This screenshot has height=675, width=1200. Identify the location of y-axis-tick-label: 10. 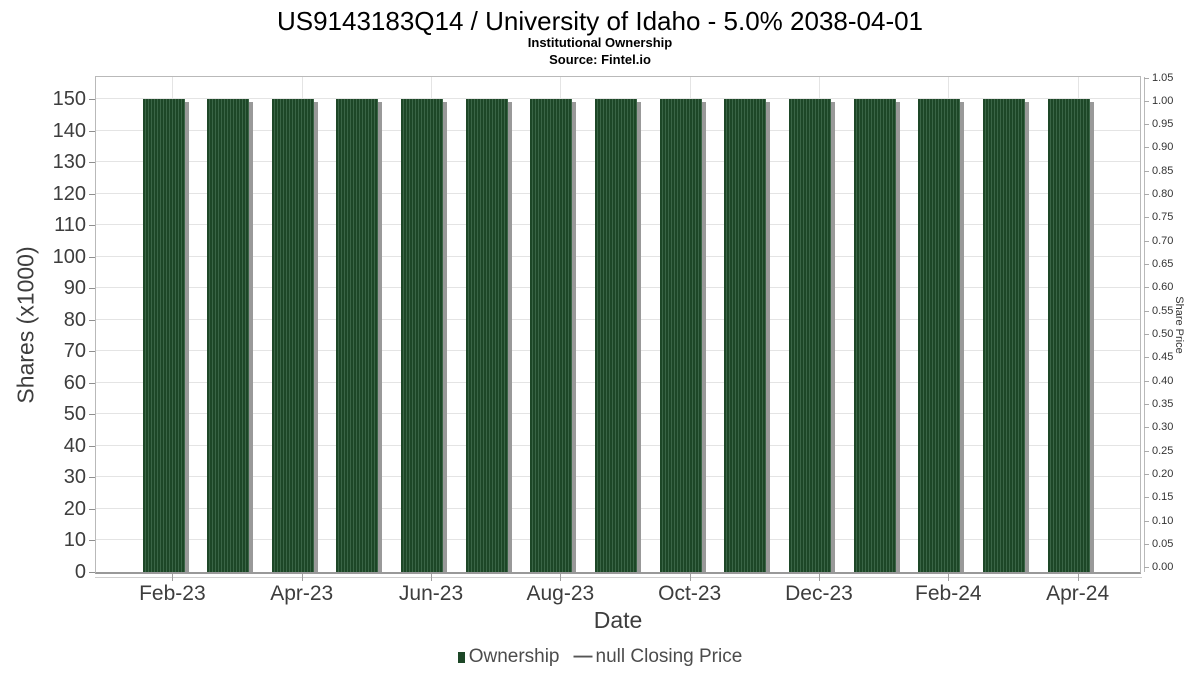
(74, 540).